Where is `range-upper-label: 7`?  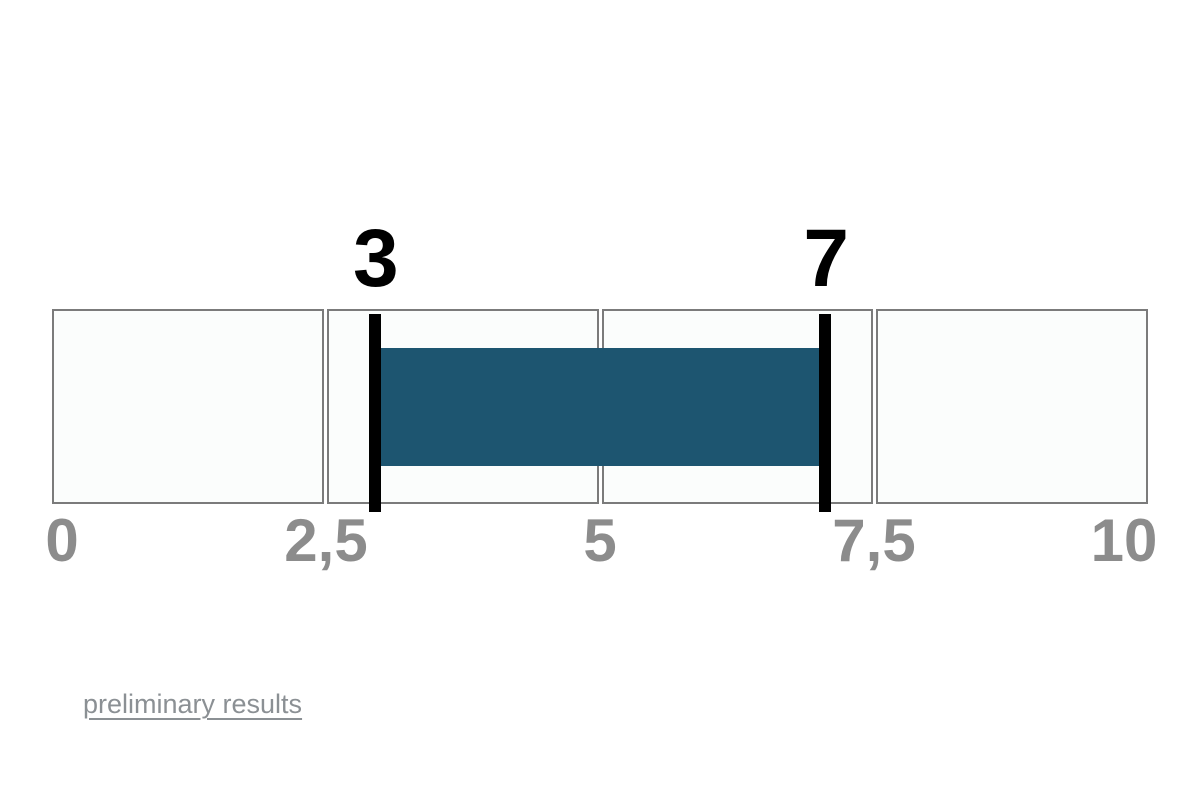
range-upper-label: 7 is located at coordinates (826, 258).